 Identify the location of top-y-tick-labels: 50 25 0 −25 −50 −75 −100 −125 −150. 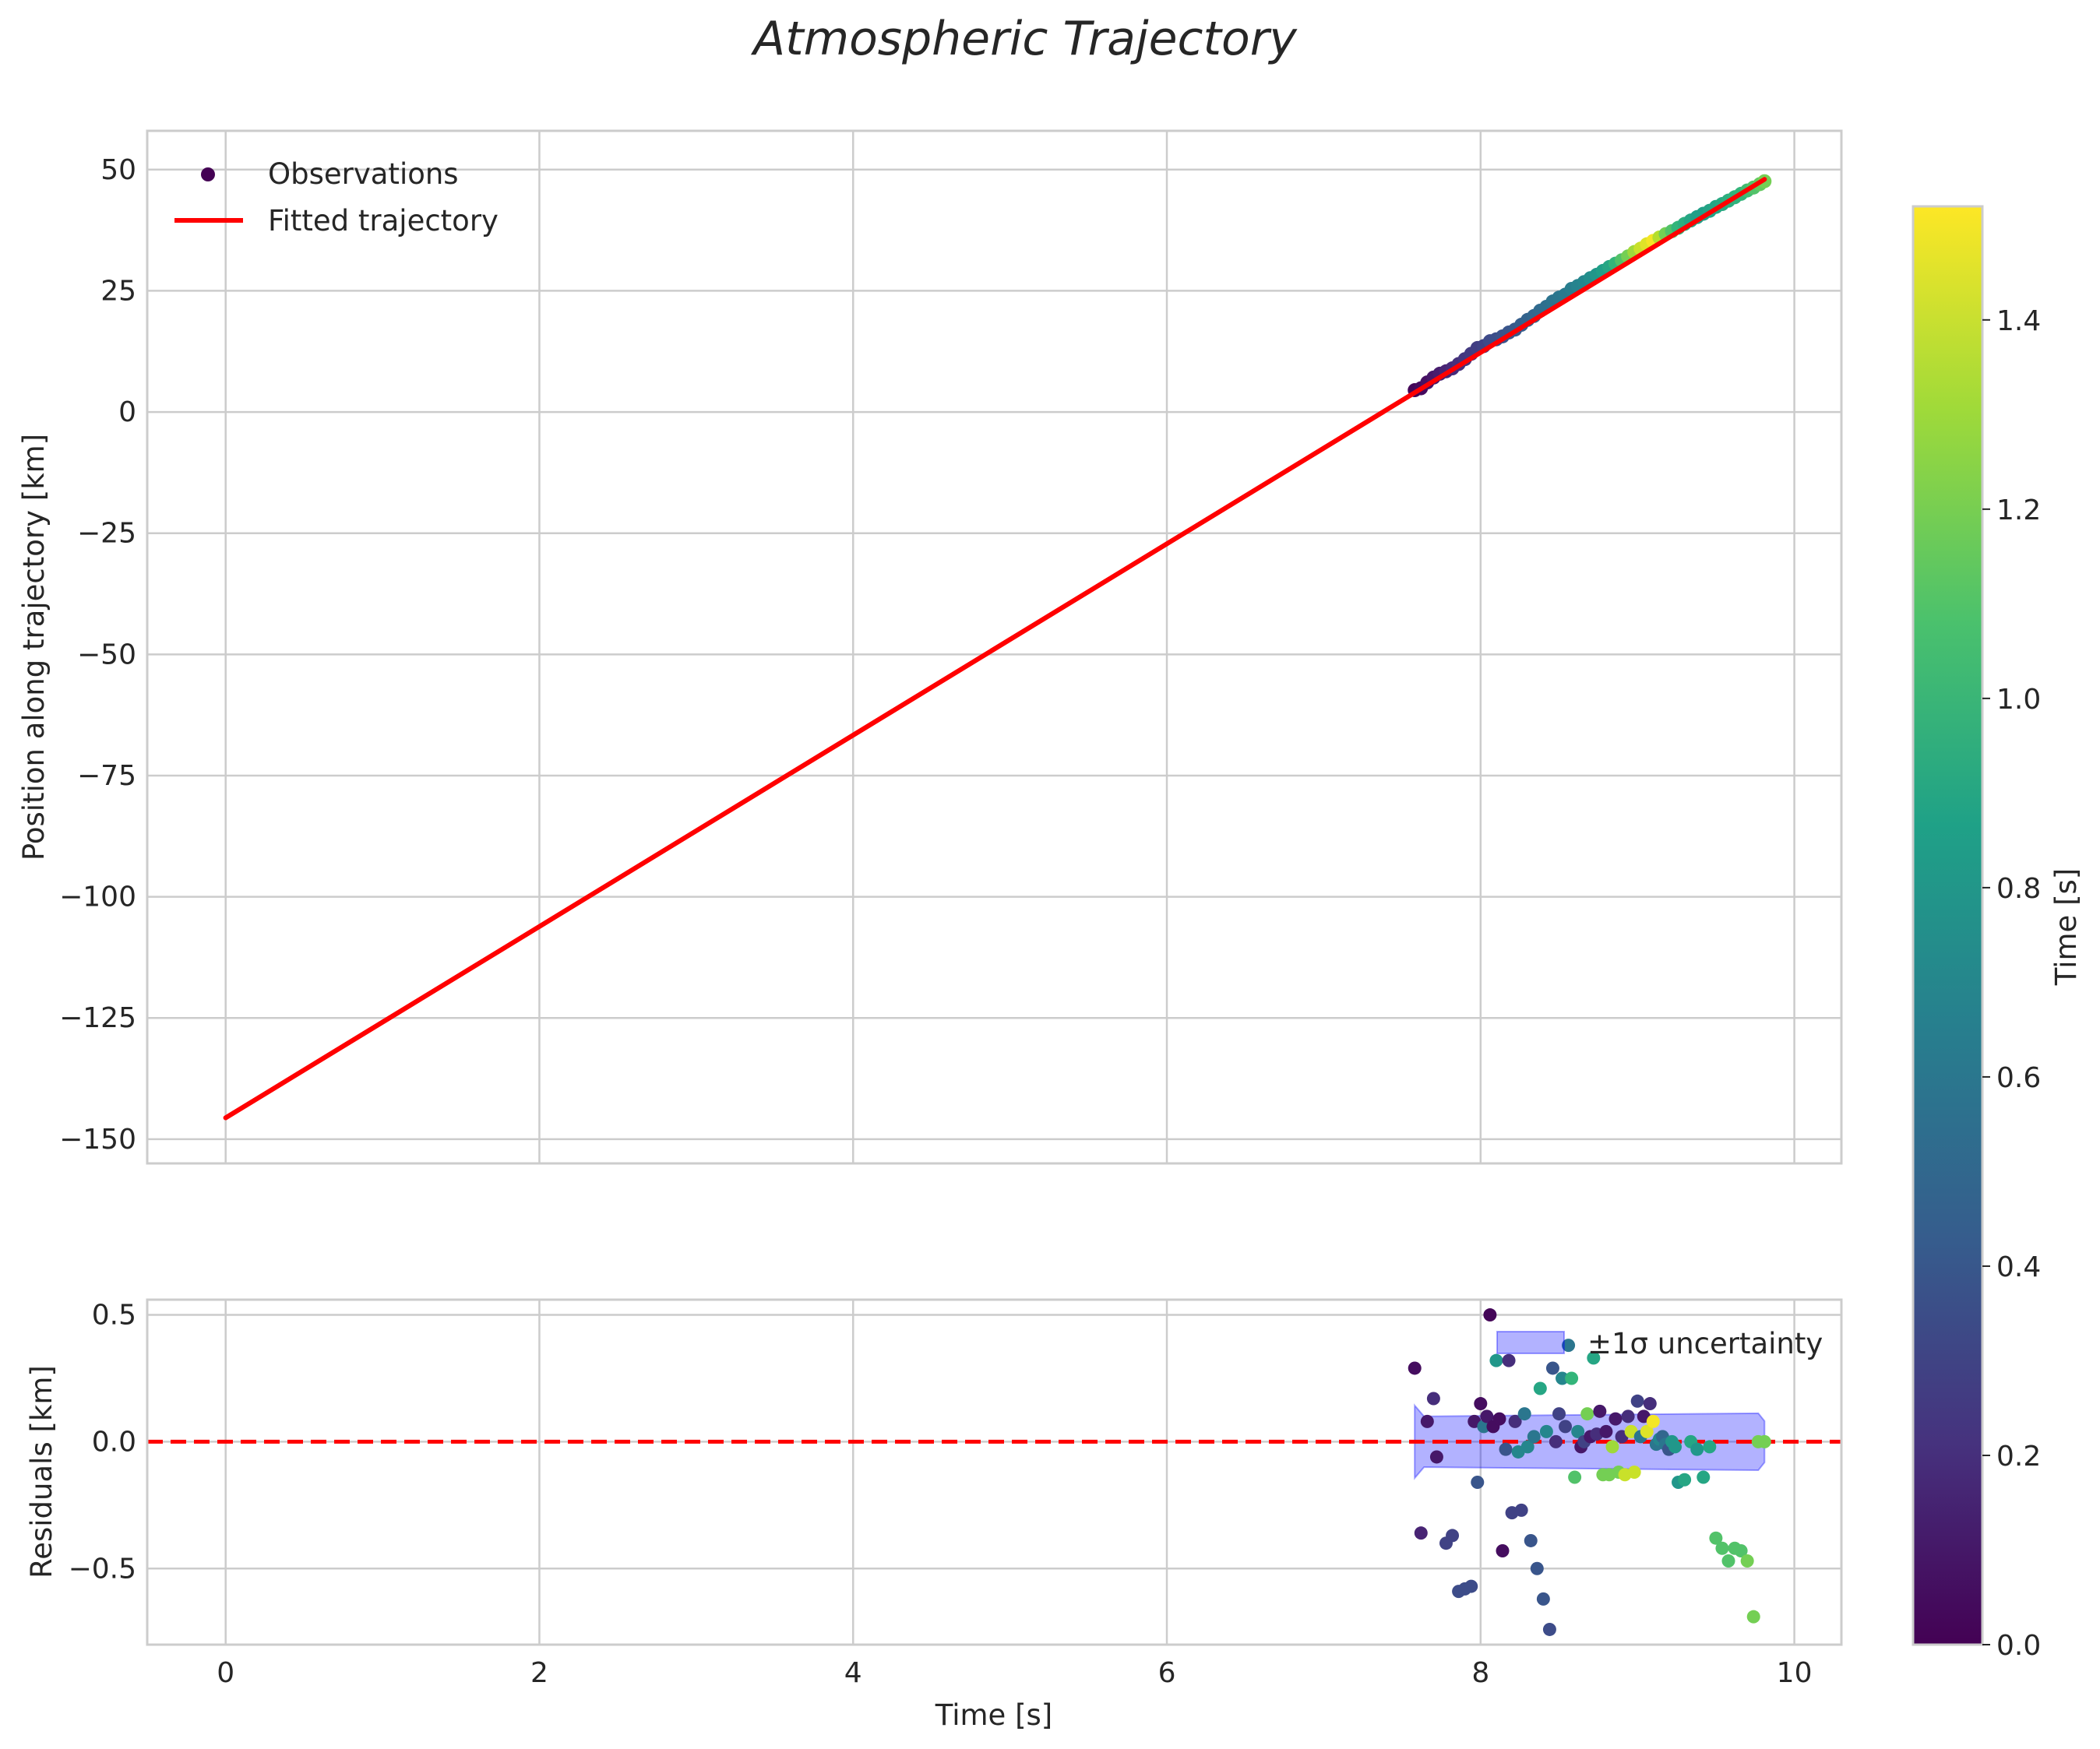
(97, 655).